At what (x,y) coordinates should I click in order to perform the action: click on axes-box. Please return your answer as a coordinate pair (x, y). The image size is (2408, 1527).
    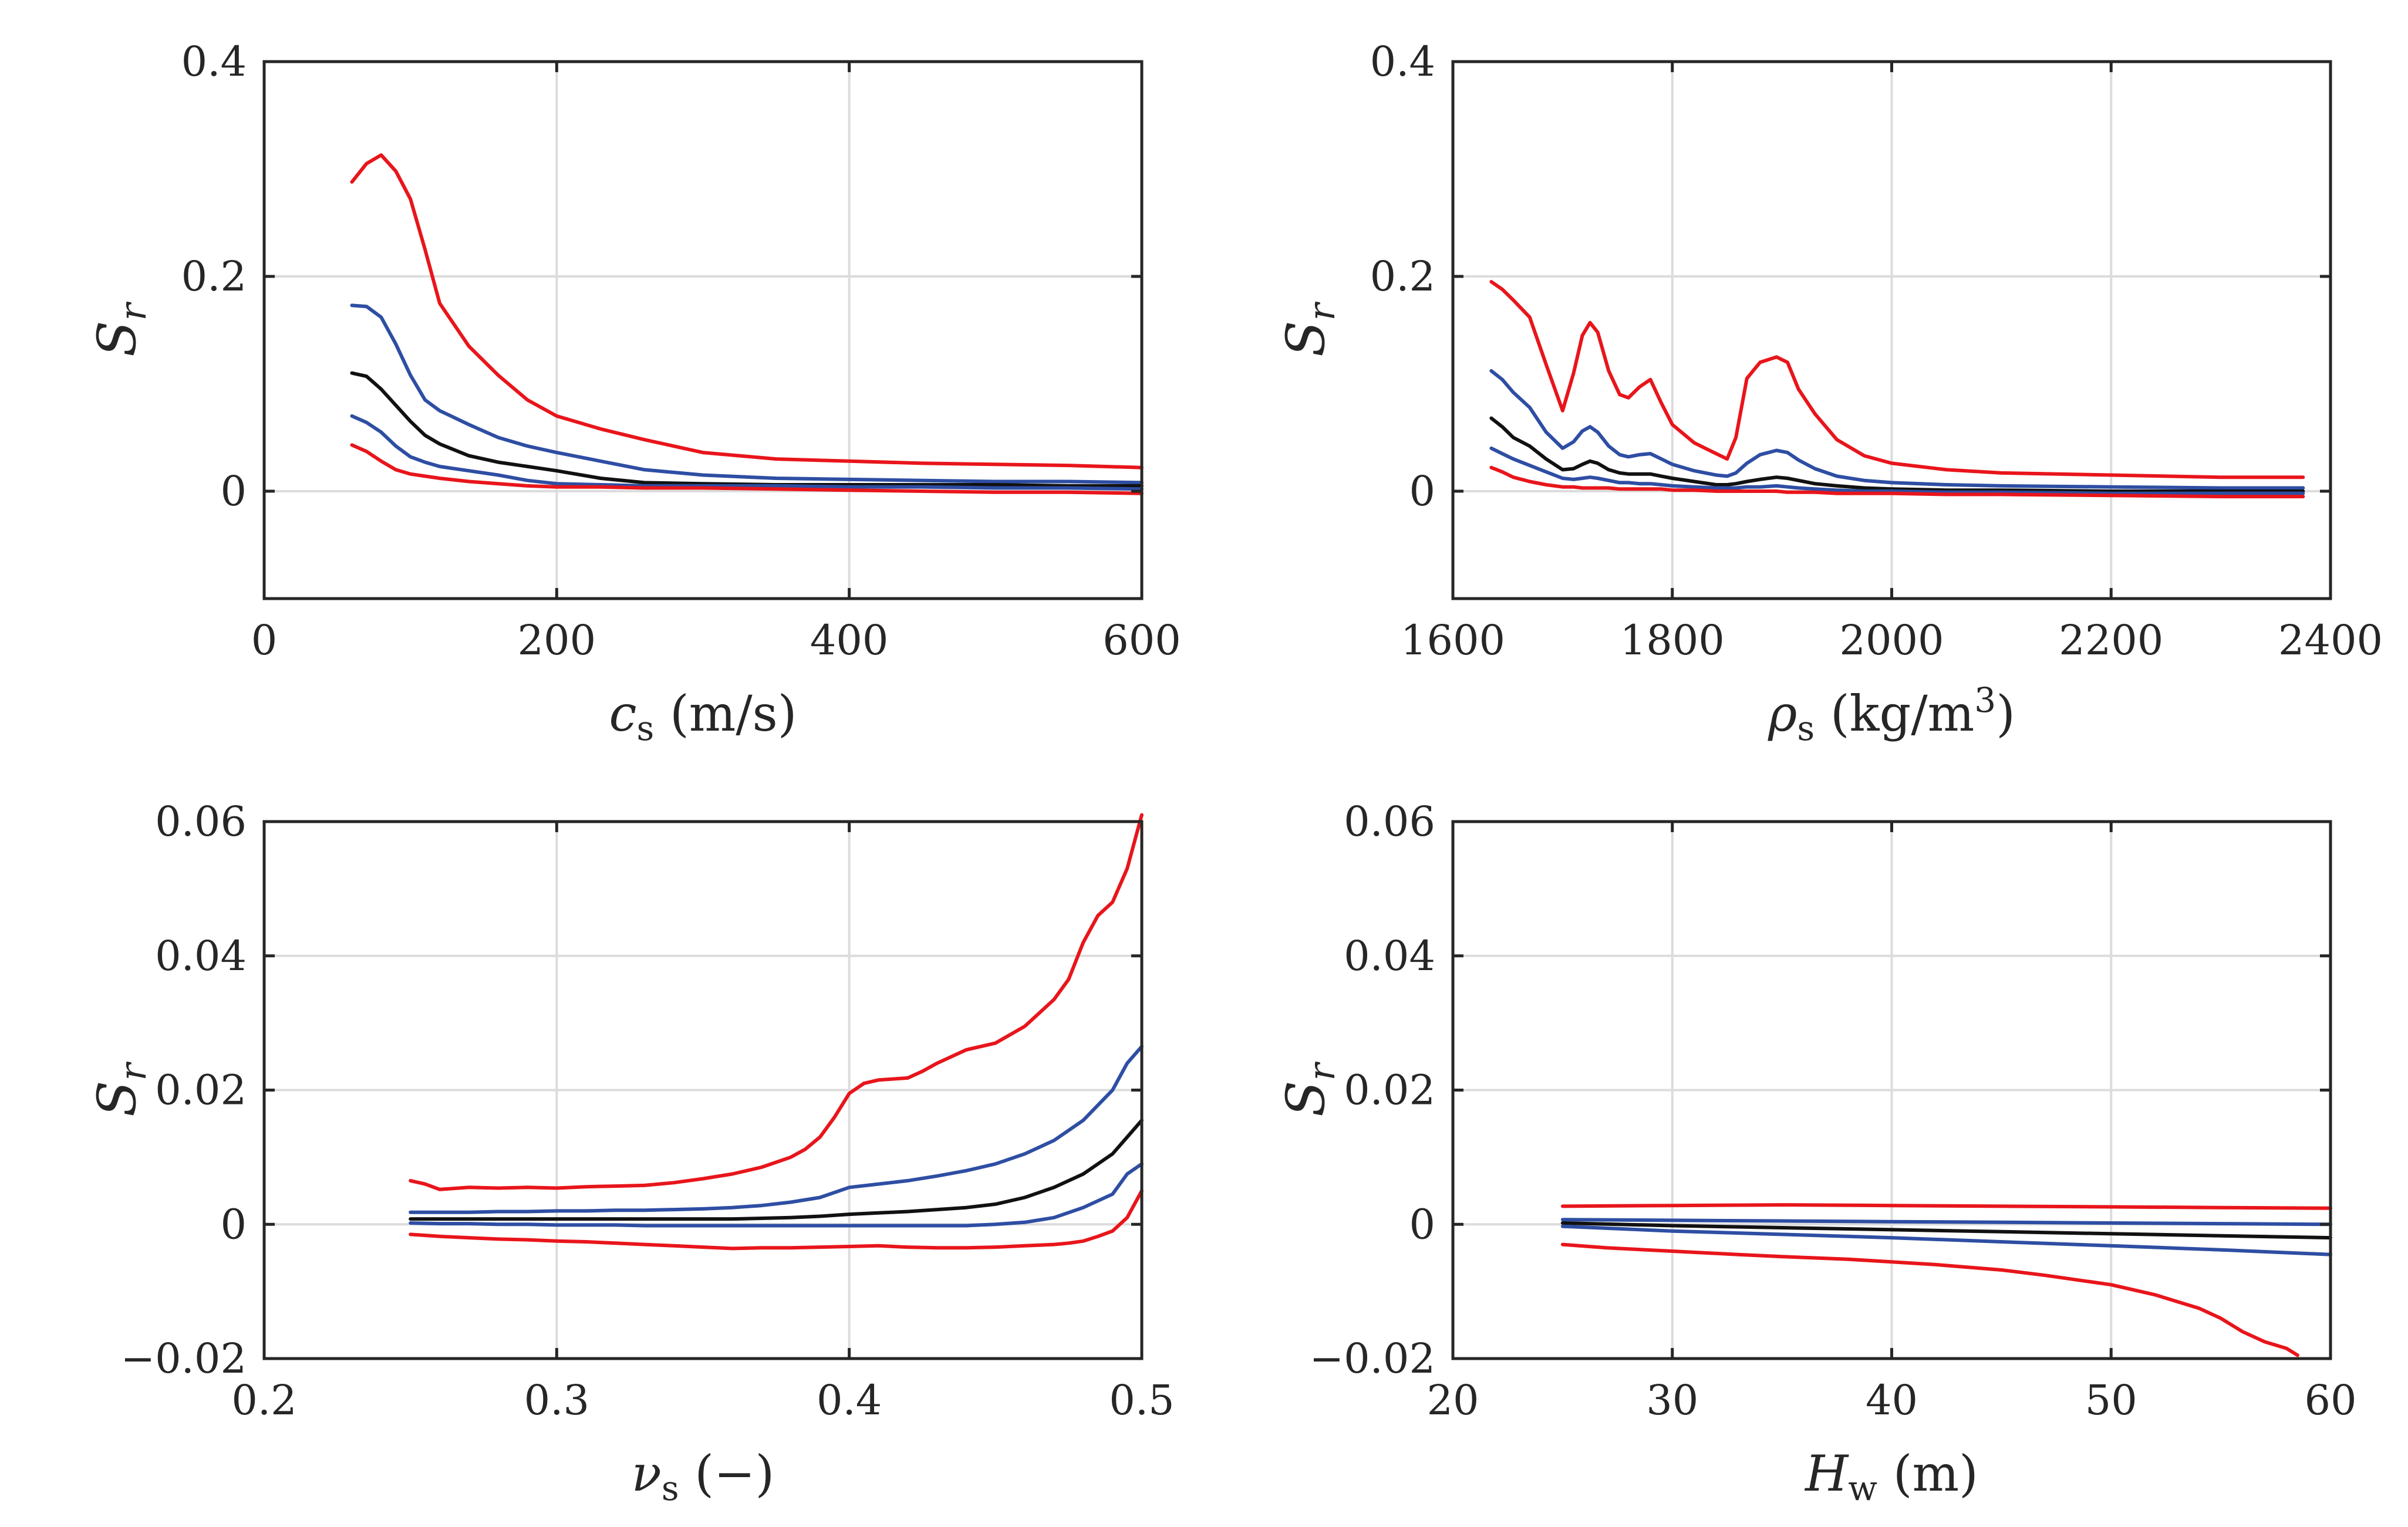
    Looking at the image, I should click on (703, 330).